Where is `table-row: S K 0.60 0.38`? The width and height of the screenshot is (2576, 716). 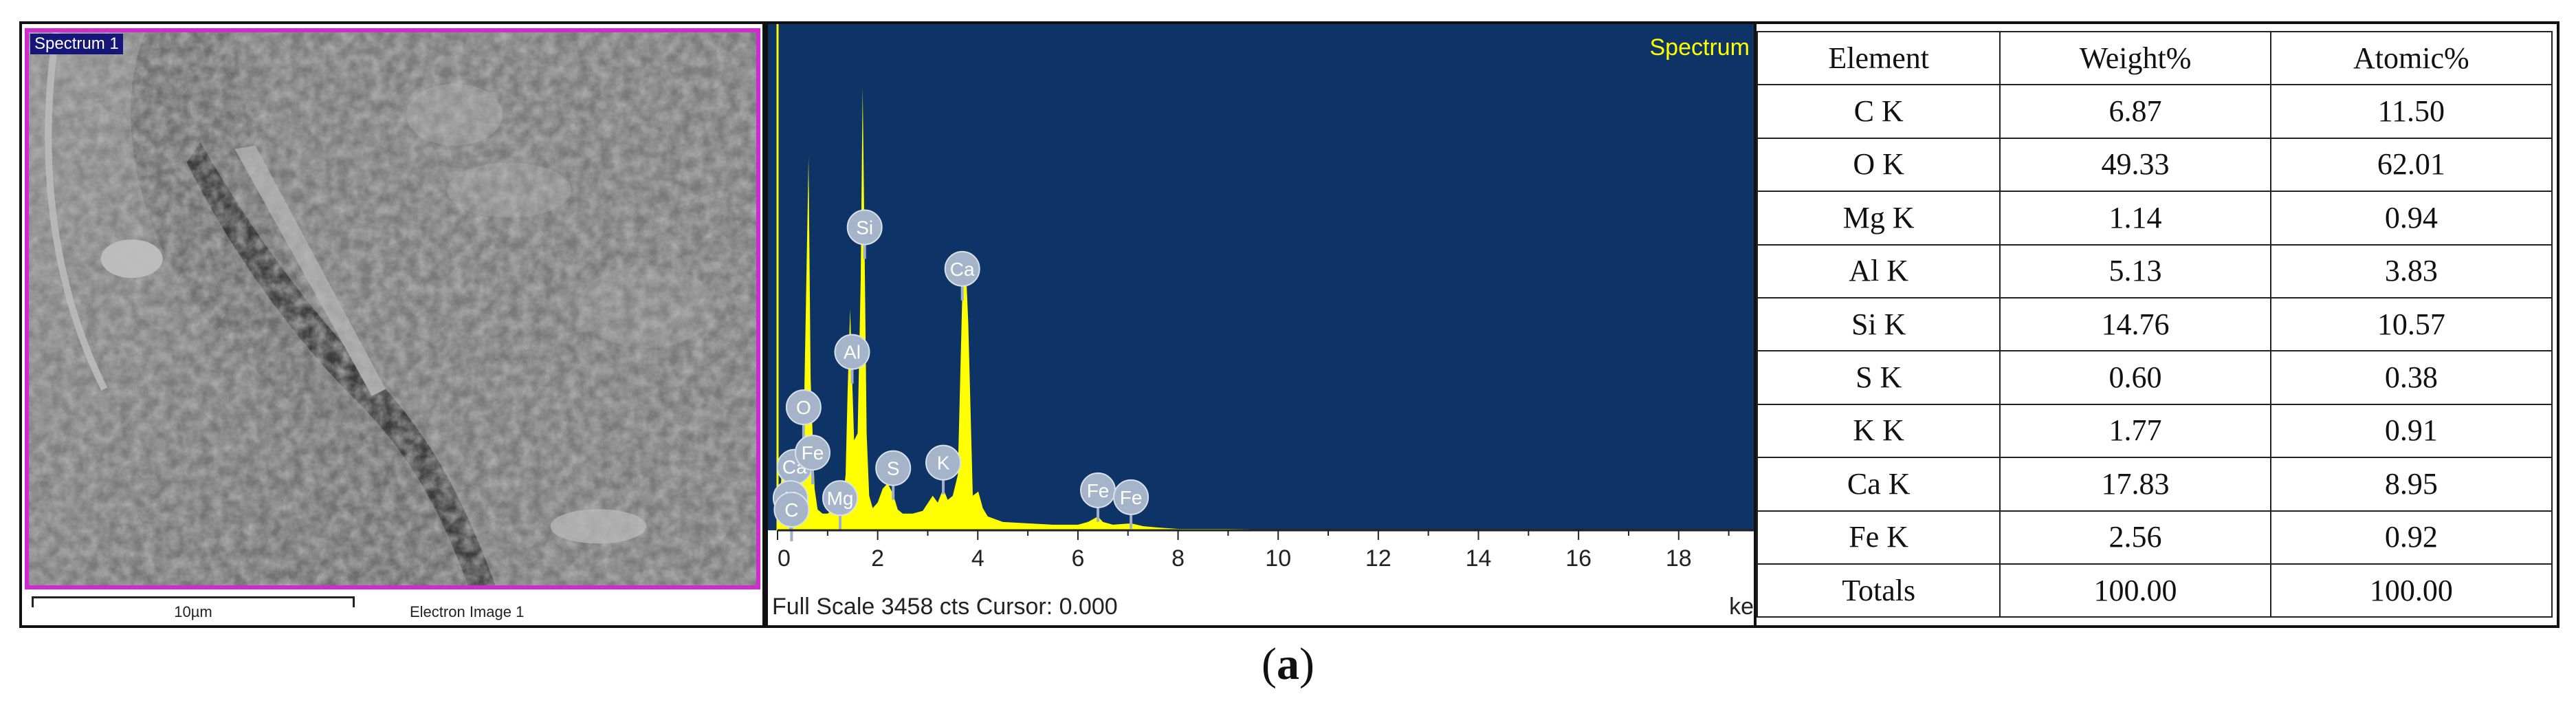
table-row: S K 0.60 0.38 is located at coordinates (2154, 377).